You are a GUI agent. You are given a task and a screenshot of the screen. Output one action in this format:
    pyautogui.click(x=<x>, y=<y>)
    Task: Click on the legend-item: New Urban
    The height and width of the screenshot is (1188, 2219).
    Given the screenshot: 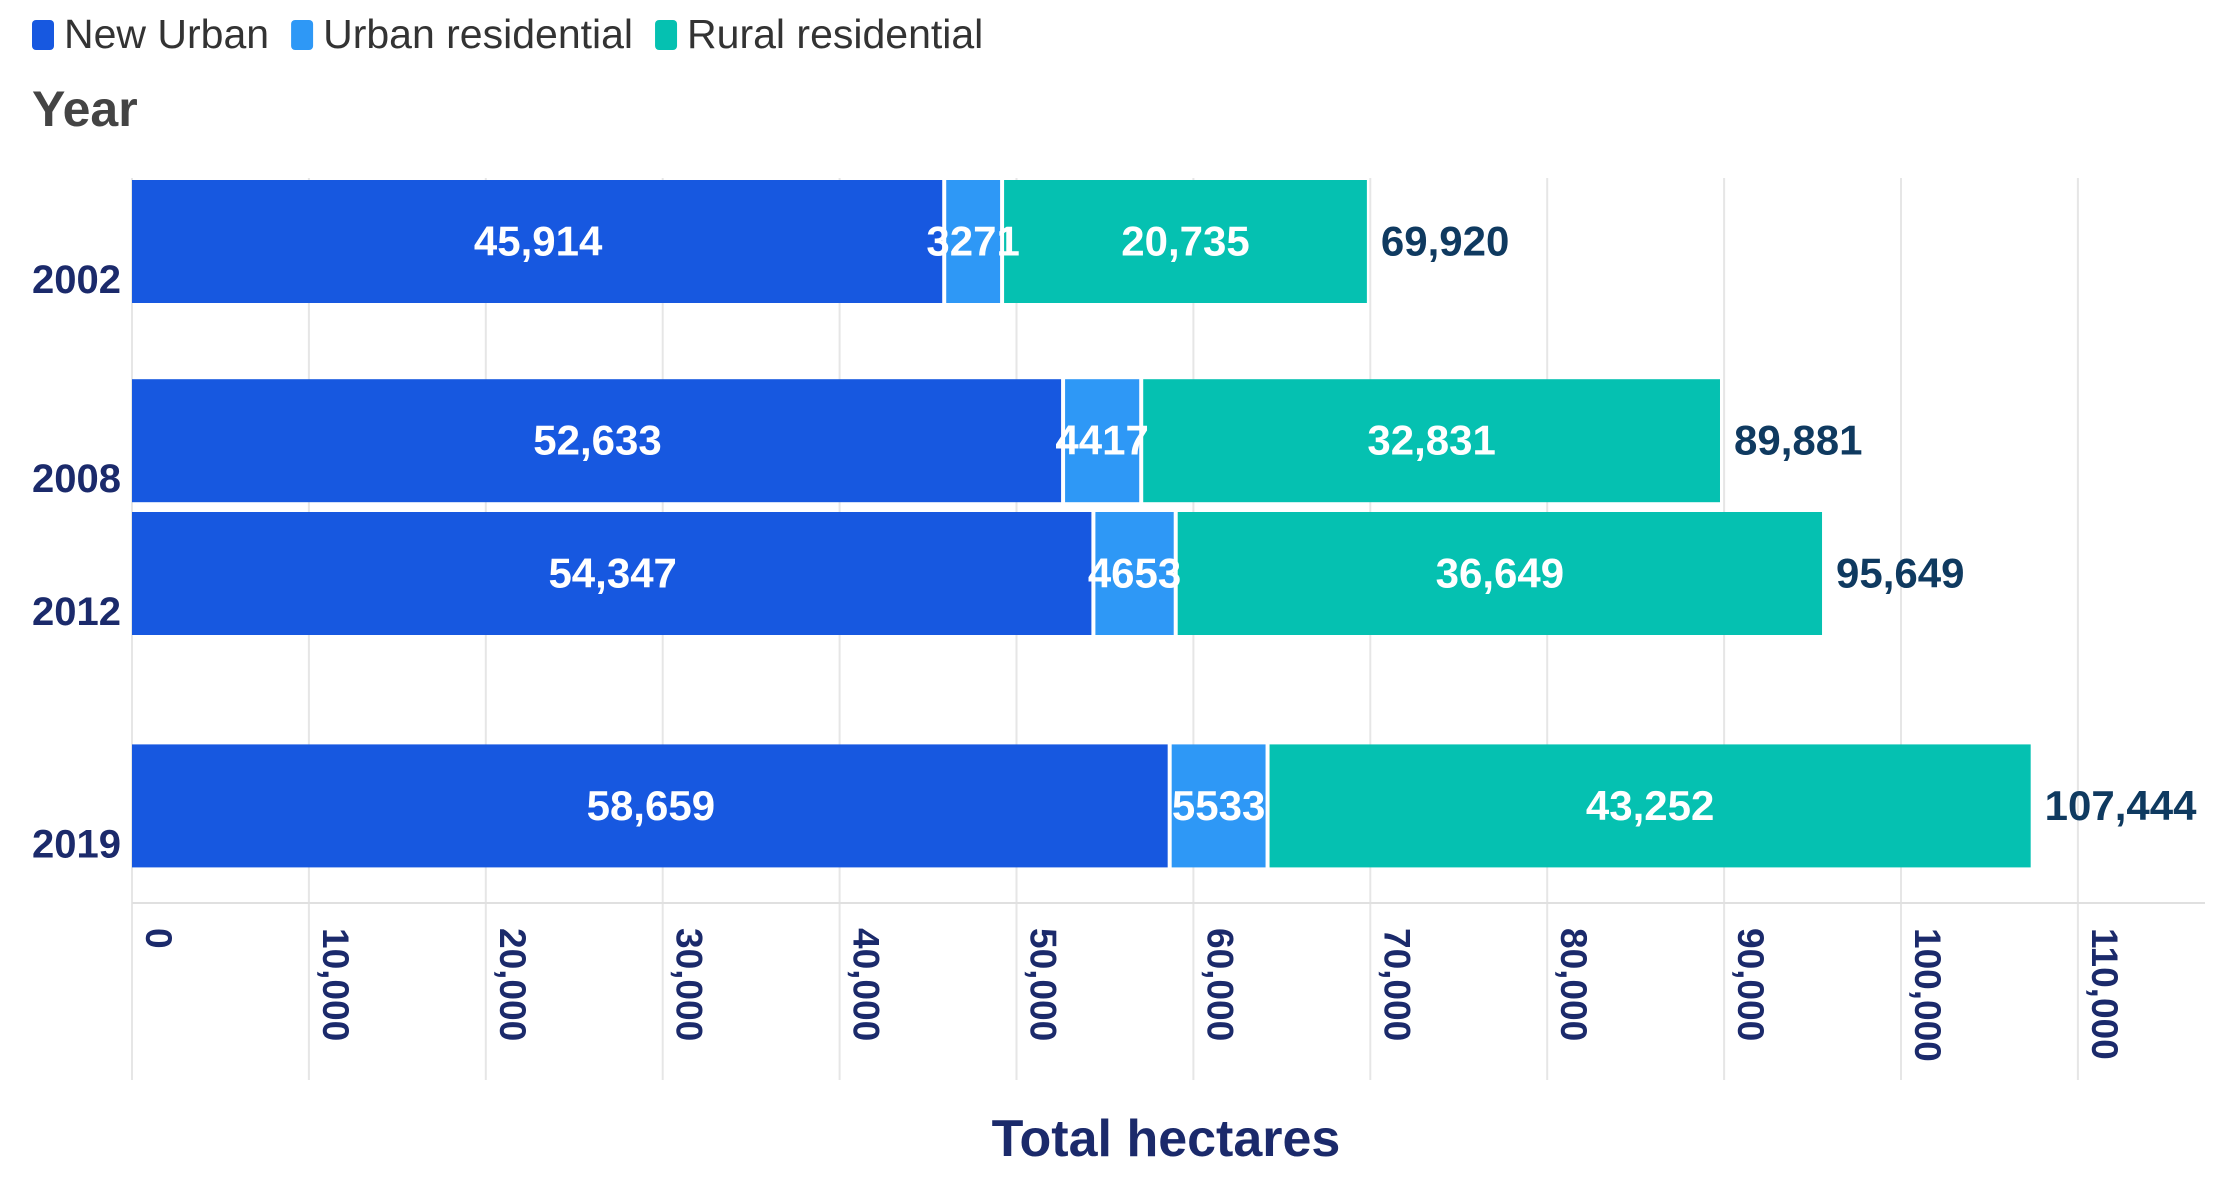 What is the action you would take?
    pyautogui.click(x=150, y=34)
    